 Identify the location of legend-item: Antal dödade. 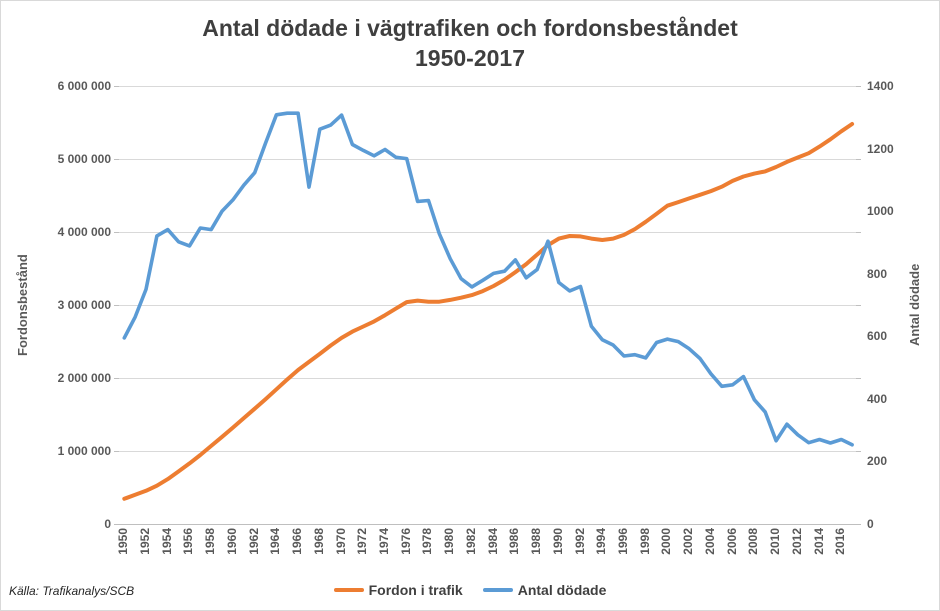
(544, 590).